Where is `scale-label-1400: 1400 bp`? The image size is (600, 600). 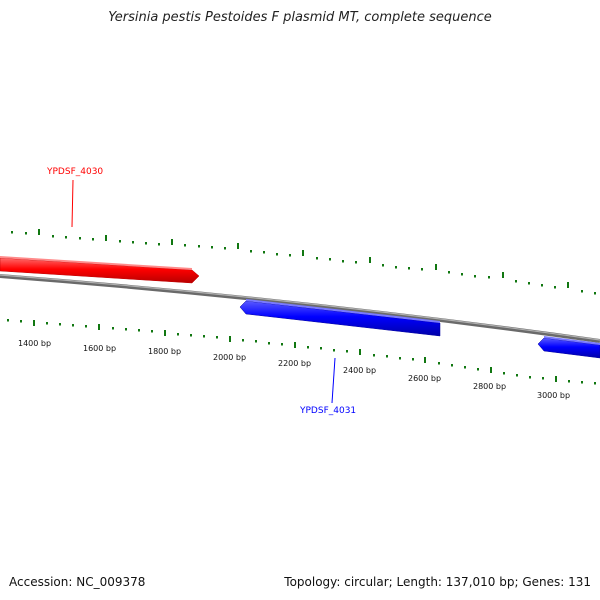 scale-label-1400: 1400 bp is located at coordinates (34, 343).